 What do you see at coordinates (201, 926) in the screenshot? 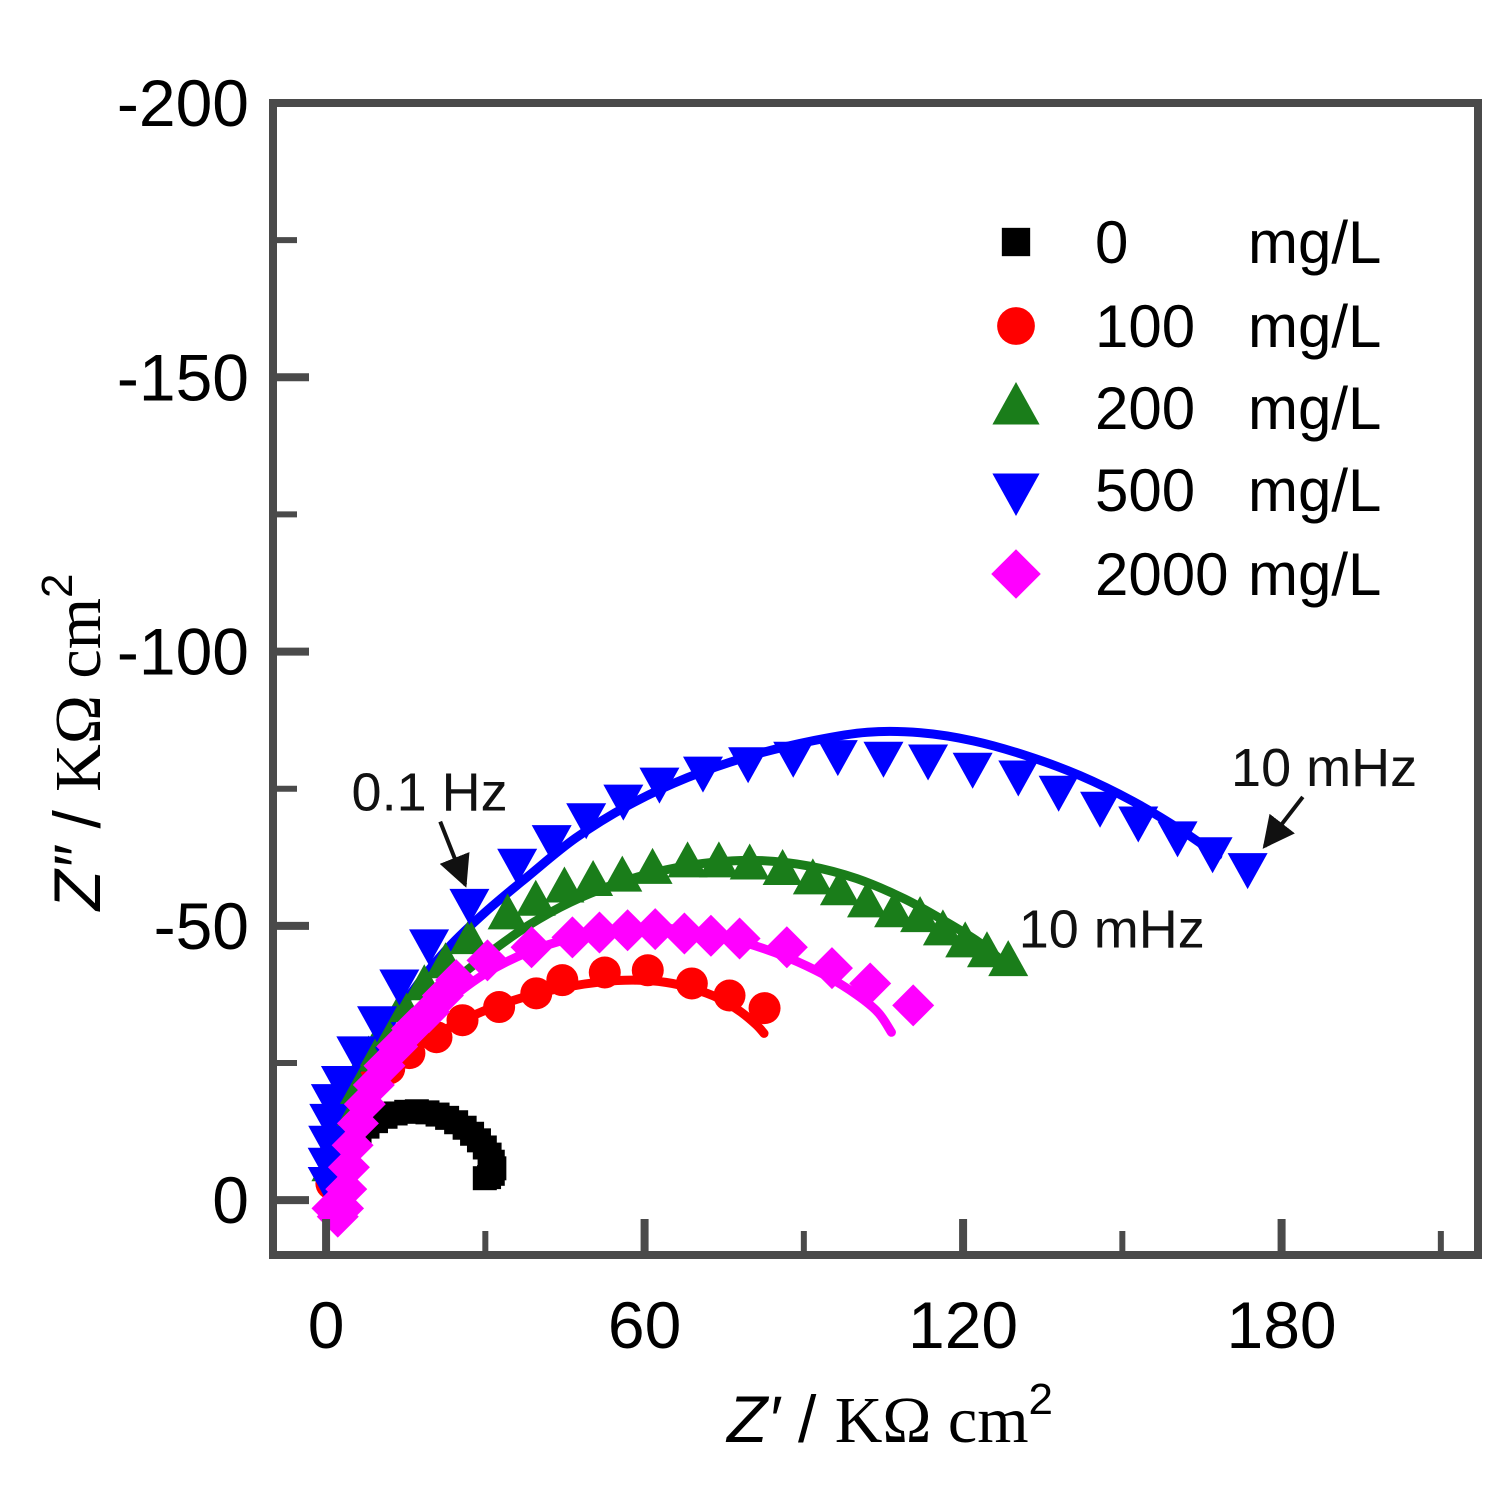
I see `y-tick-label: -50` at bounding box center [201, 926].